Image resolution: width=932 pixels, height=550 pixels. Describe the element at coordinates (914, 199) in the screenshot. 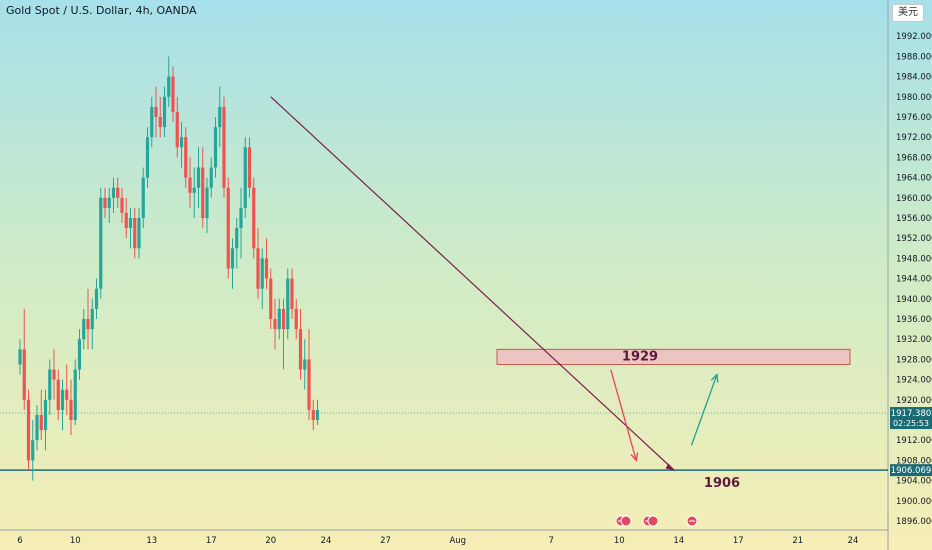

I see `y-tick-label: 1960.000` at that location.